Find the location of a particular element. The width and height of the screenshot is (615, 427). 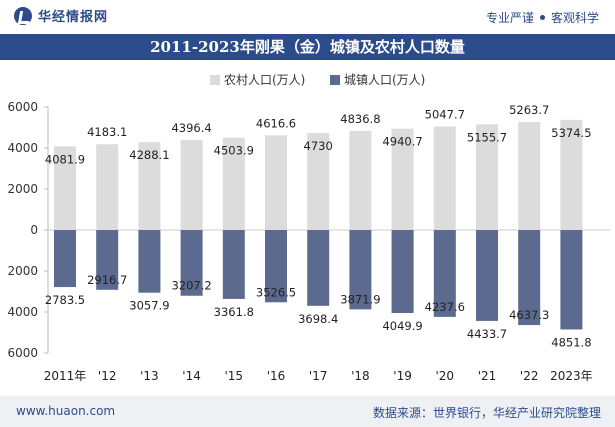

data-label-urban: 4433.7 is located at coordinates (487, 334).